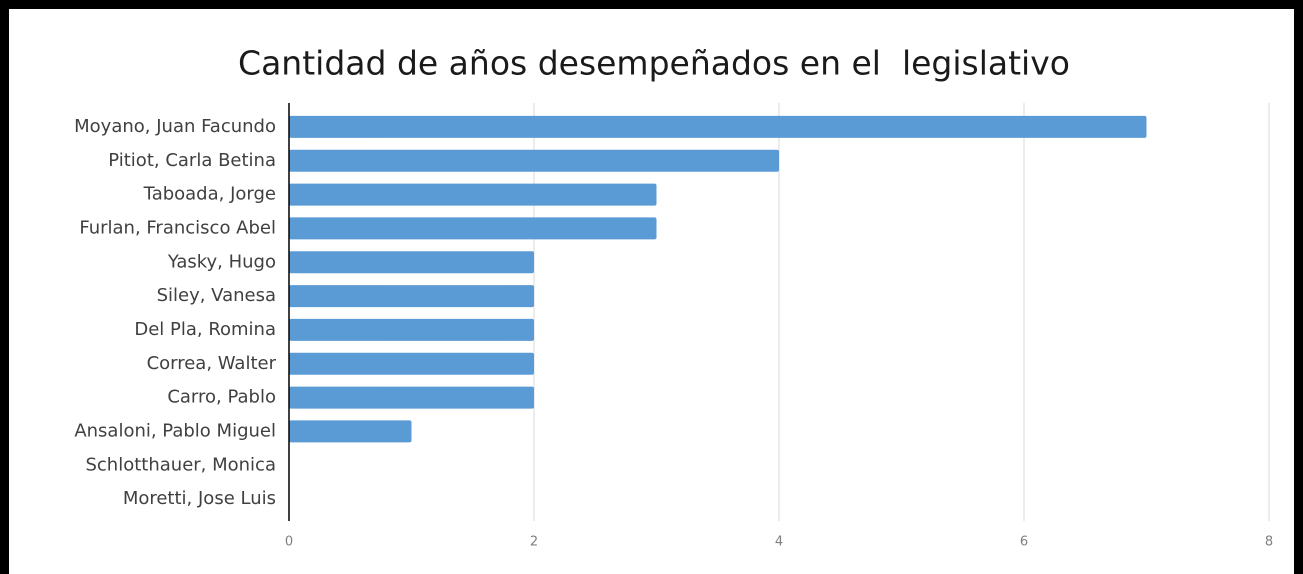 This screenshot has height=574, width=1303. I want to click on y-tick-label: Correa, Walter, so click(212, 363).